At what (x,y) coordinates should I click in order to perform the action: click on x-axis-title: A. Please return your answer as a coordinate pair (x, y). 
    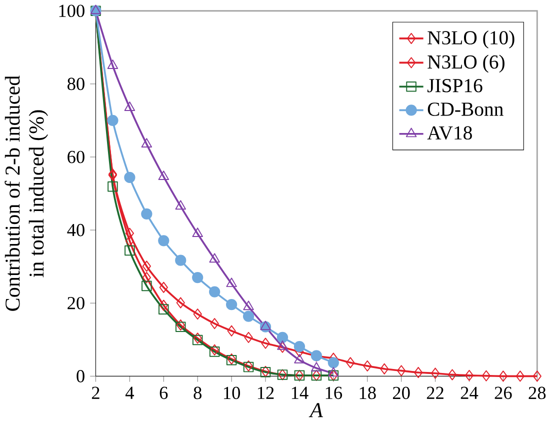
    Looking at the image, I should click on (315, 410).